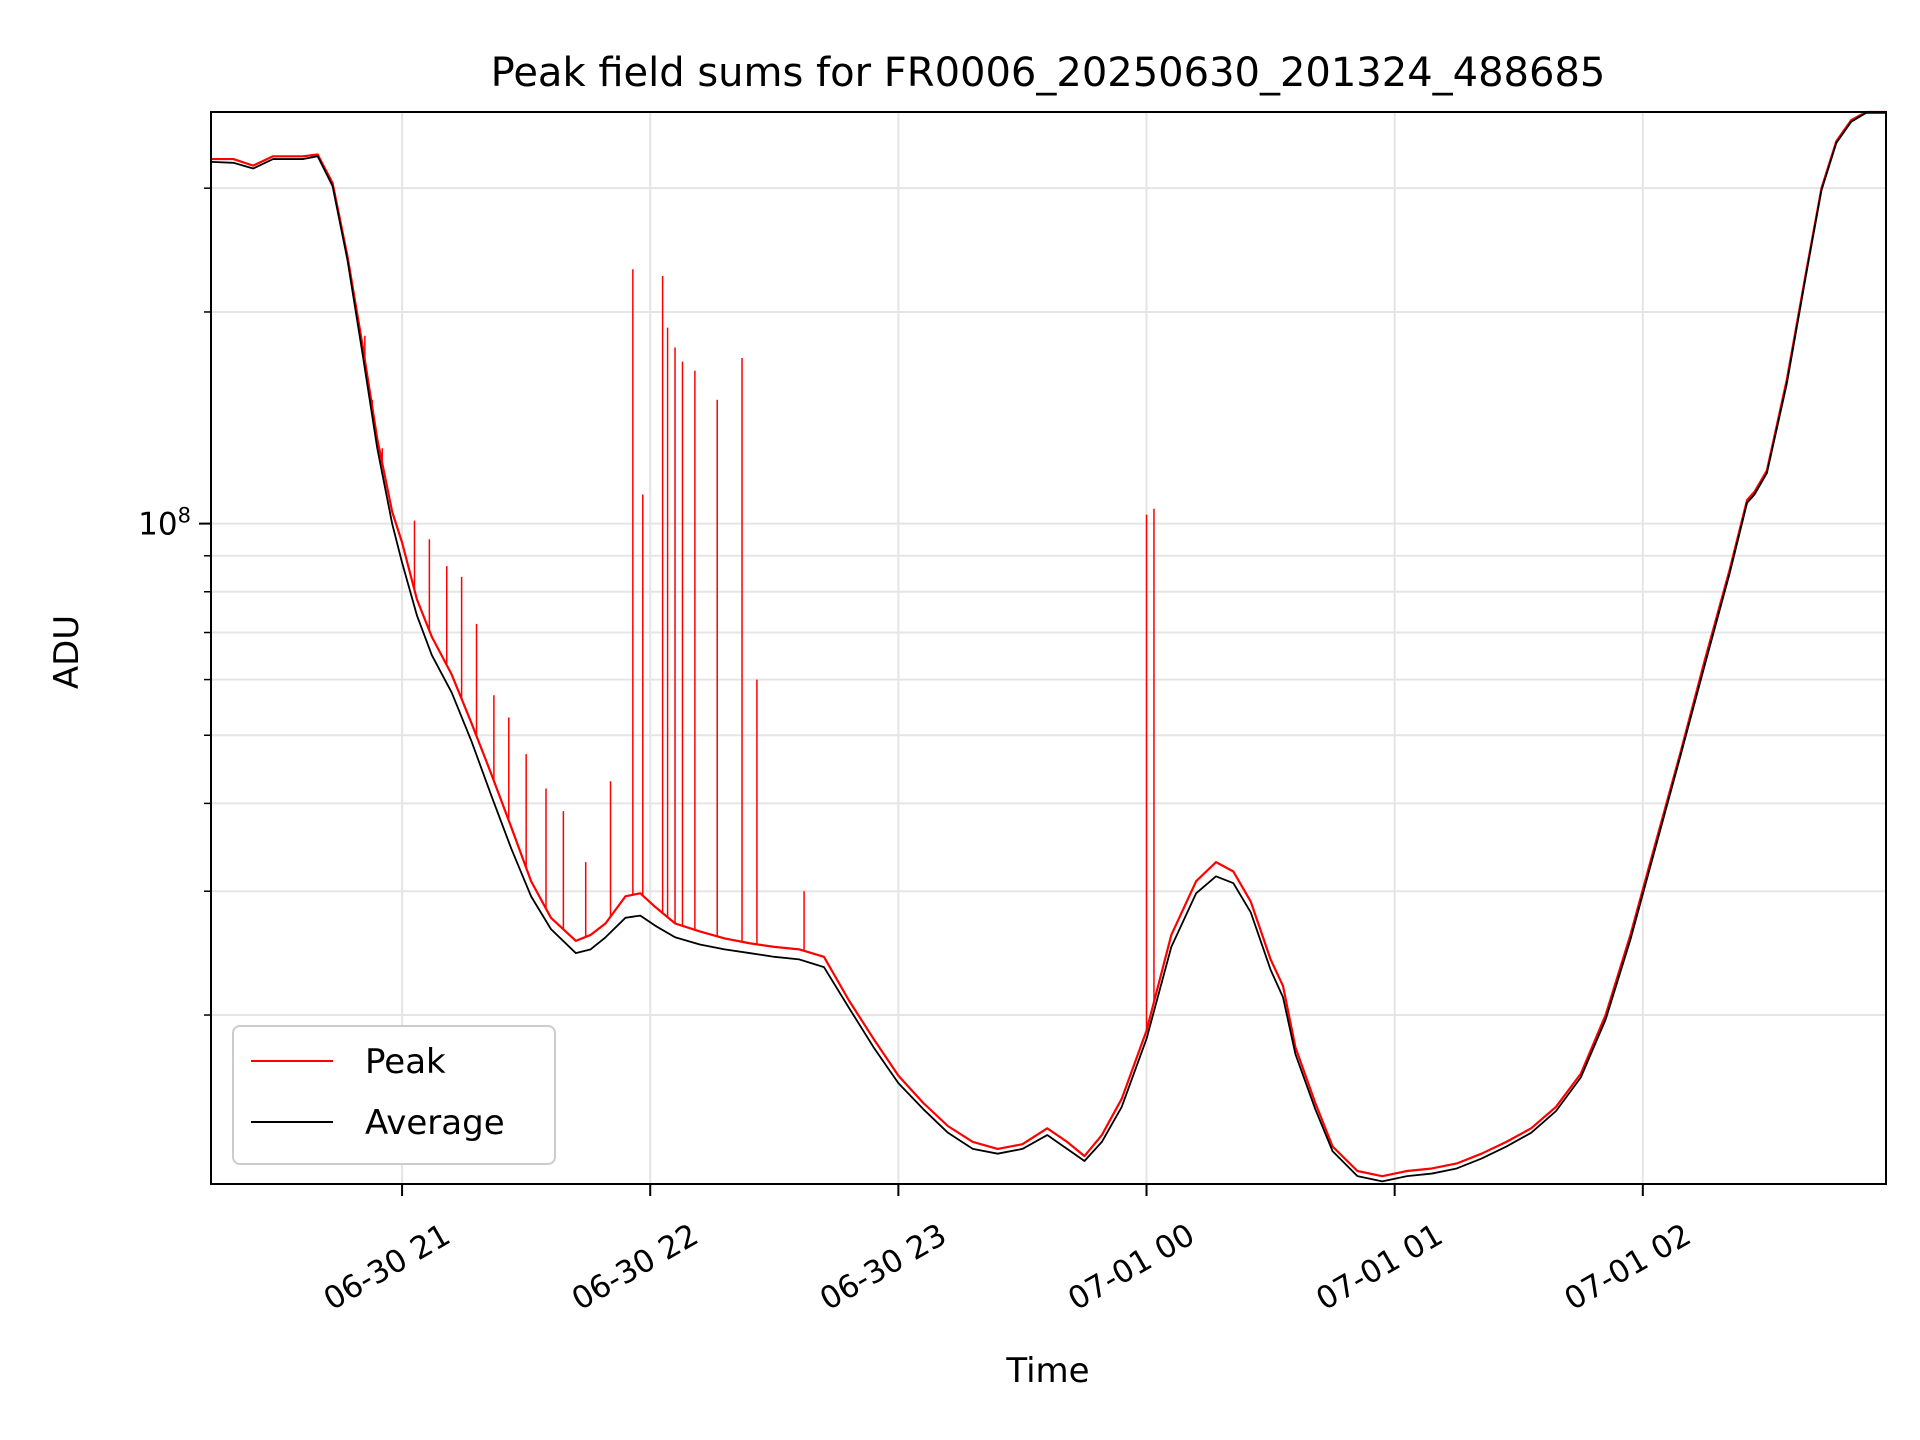 Image resolution: width=1920 pixels, height=1440 pixels. I want to click on x-tick-label-2: 06-30 23, so click(883, 1267).